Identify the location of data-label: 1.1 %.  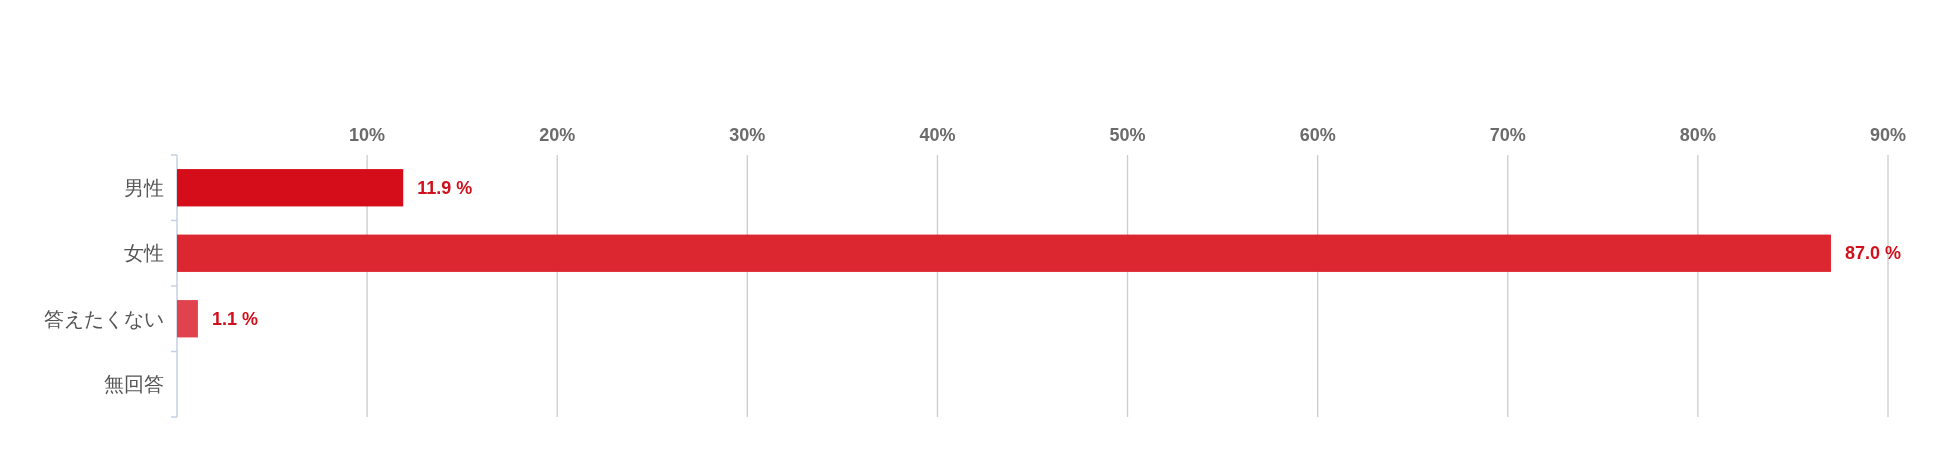
(234, 318).